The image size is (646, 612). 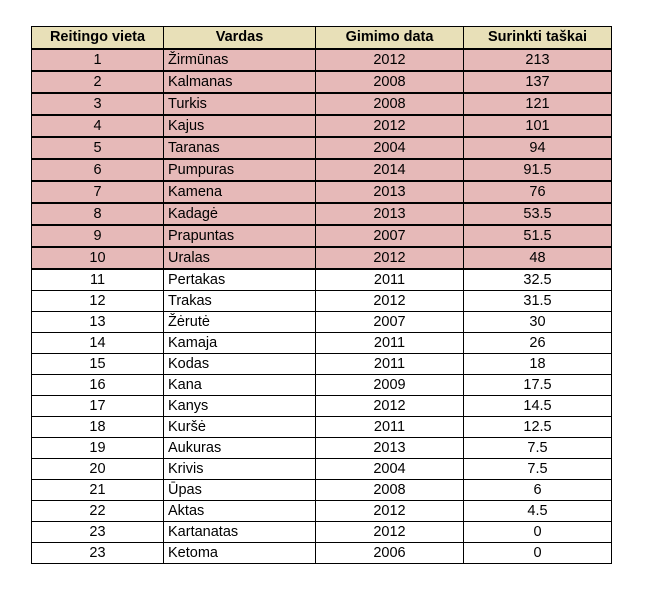 What do you see at coordinates (322, 597) in the screenshot?
I see `page-bottom-edge` at bounding box center [322, 597].